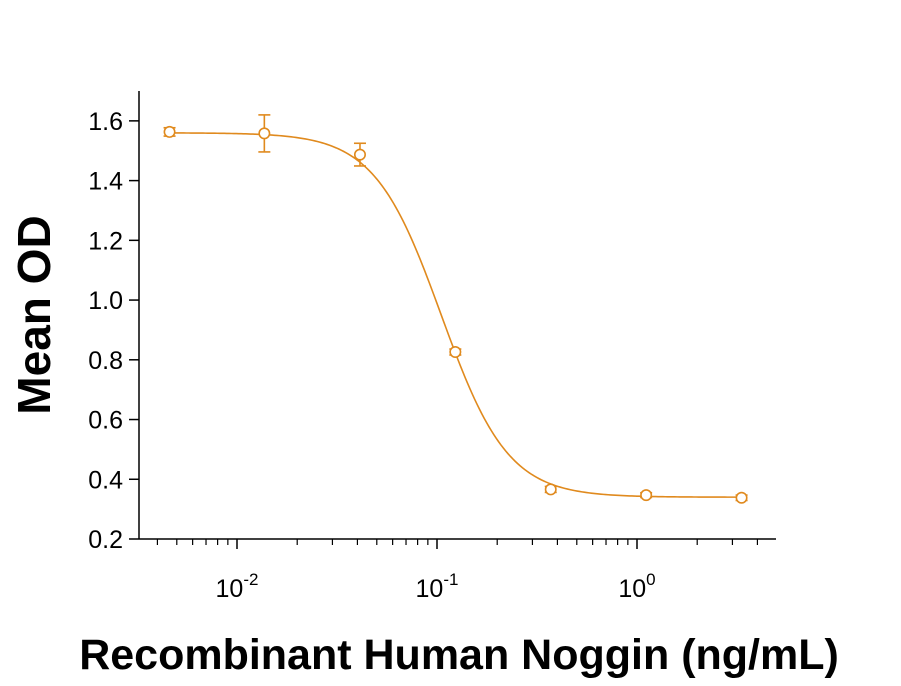 The height and width of the screenshot is (686, 901). What do you see at coordinates (237, 586) in the screenshot?
I see `x-tick-label: 10⁻²` at bounding box center [237, 586].